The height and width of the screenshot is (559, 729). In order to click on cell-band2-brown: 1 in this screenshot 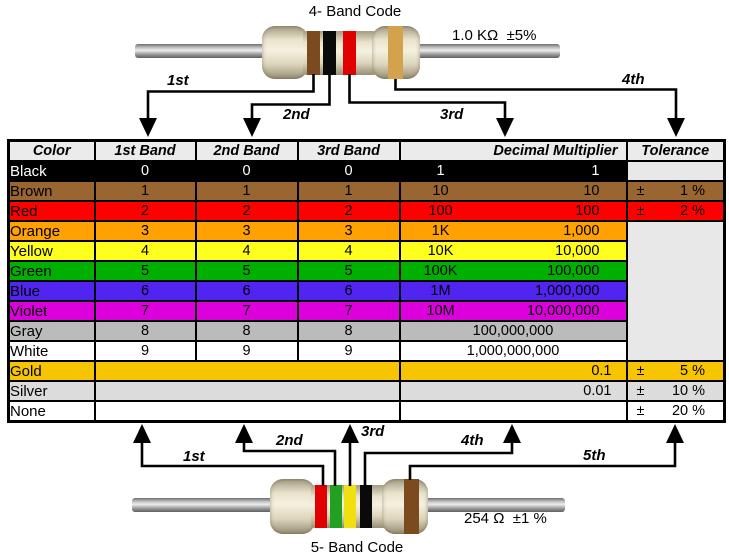, I will do `click(246, 191)`.